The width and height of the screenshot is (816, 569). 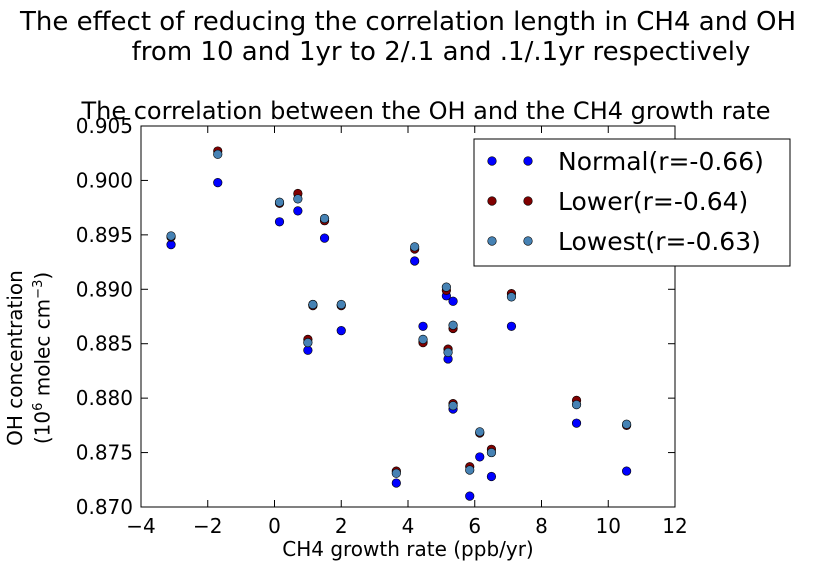 What do you see at coordinates (104, 507) in the screenshot?
I see `y-tick-label: 0.870` at bounding box center [104, 507].